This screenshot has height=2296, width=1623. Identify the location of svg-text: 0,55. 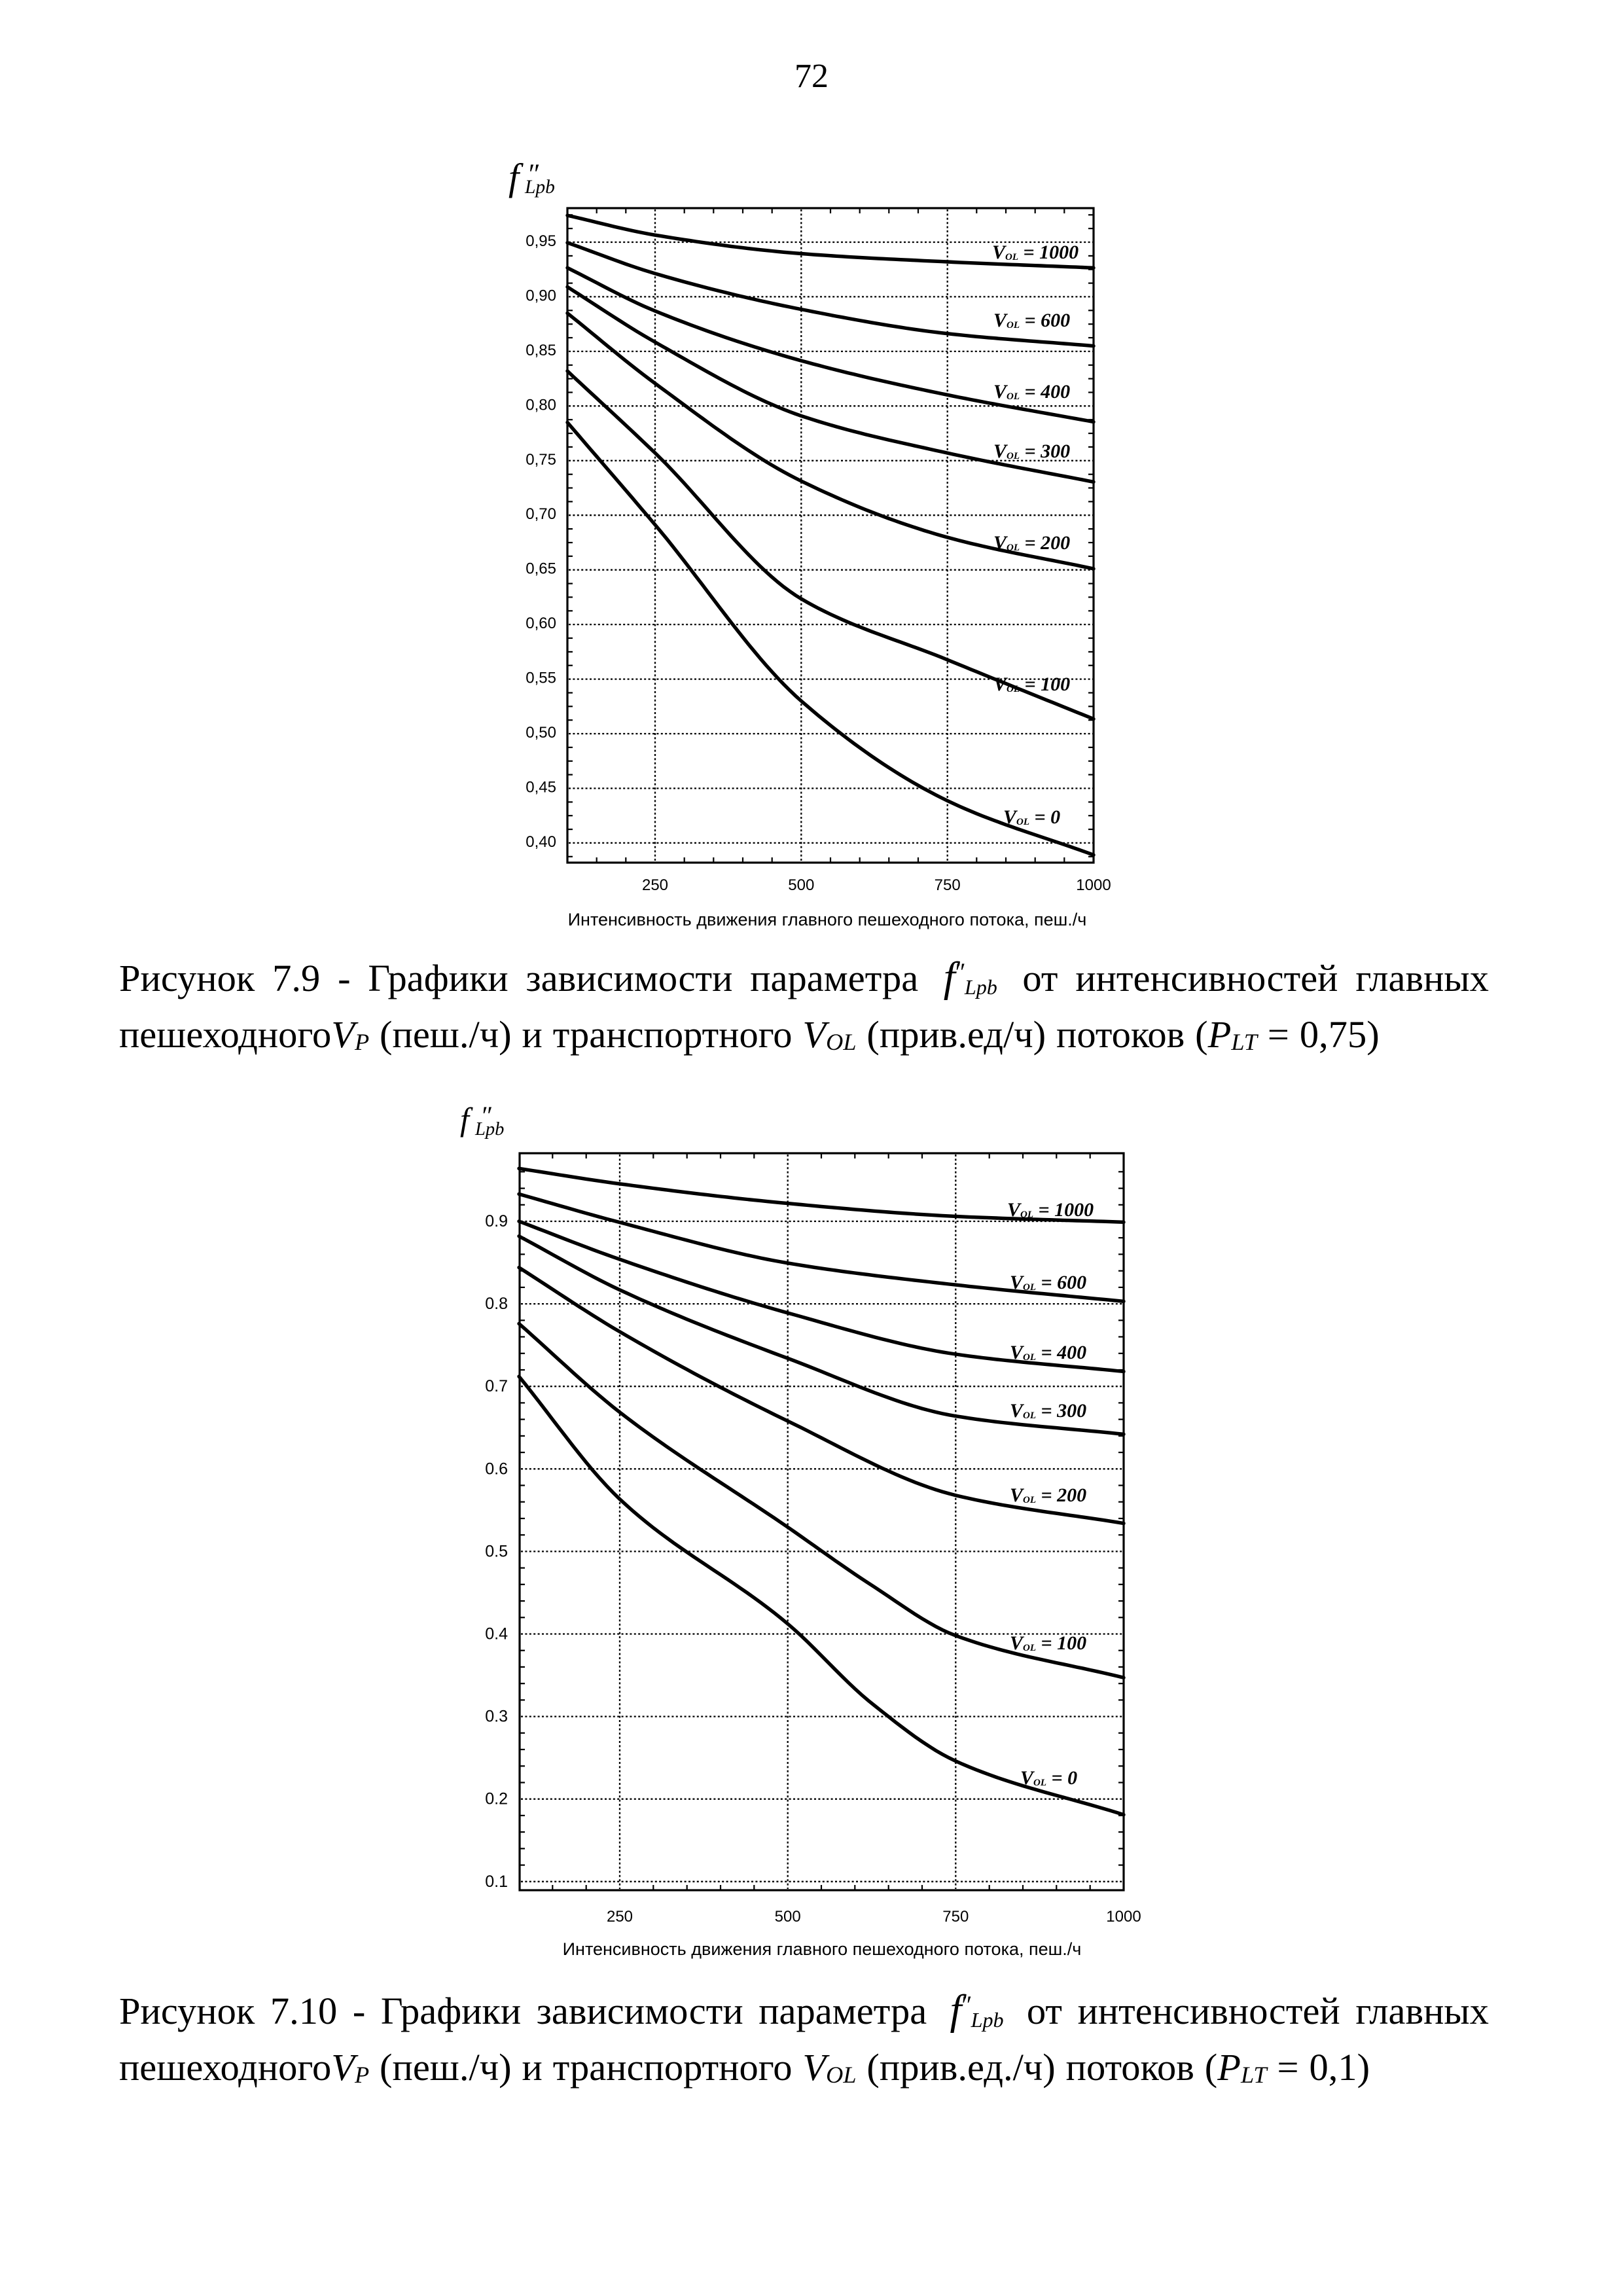
(541, 678).